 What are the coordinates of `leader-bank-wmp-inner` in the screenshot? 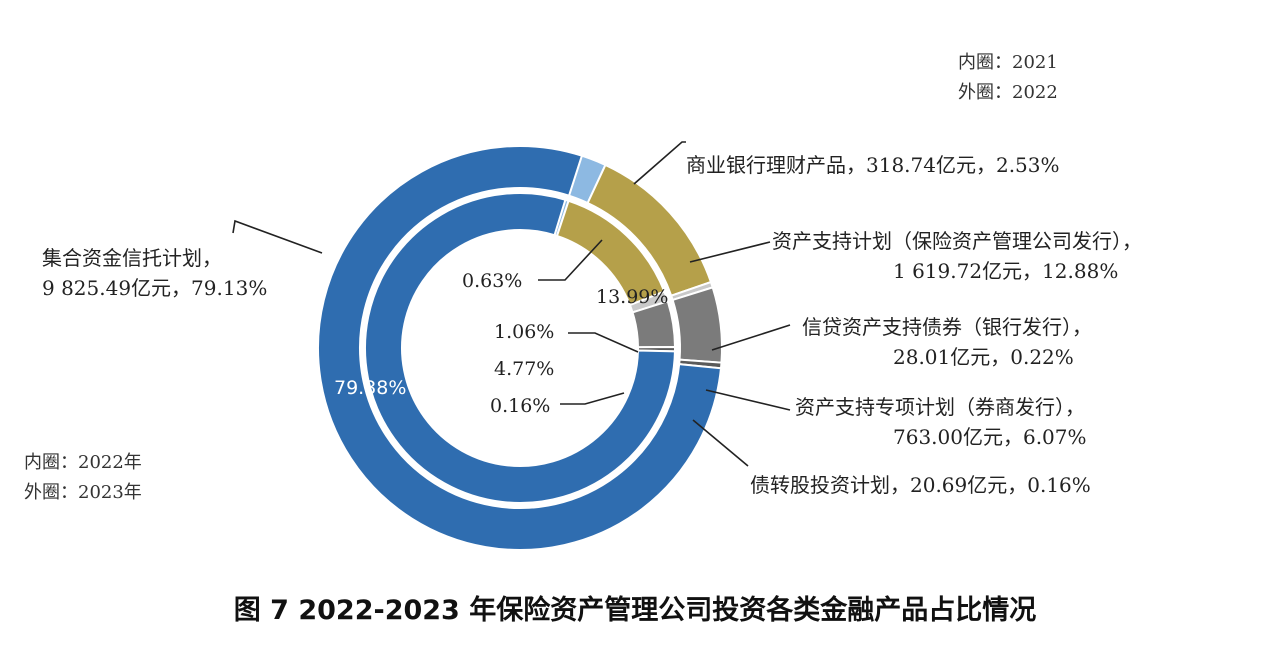 It's located at (570, 260).